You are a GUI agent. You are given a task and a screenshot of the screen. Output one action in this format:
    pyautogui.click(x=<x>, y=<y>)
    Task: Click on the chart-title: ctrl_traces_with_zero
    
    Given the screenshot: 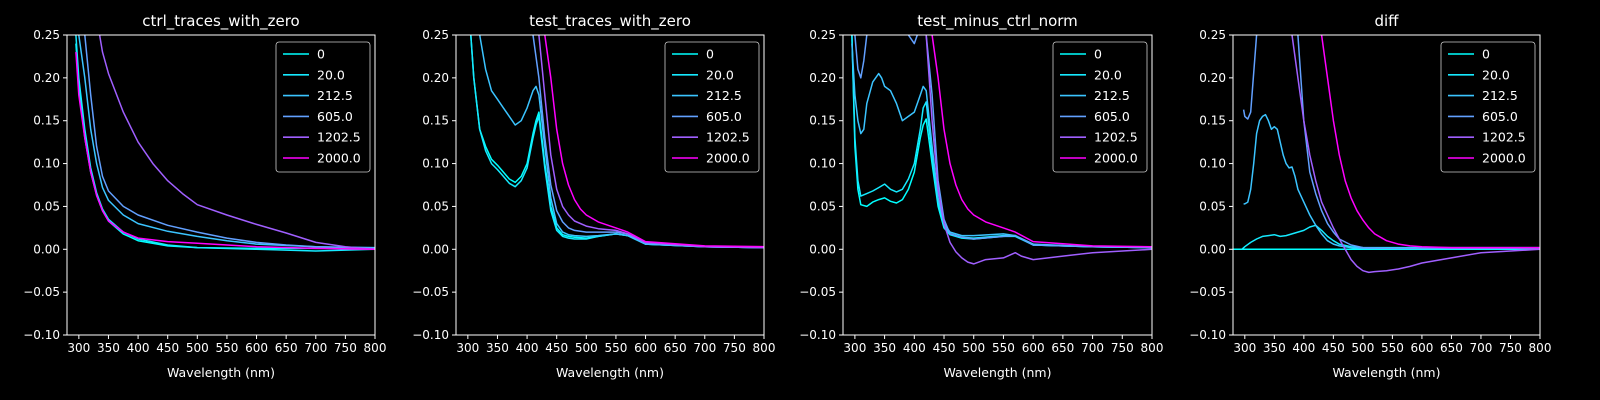 What is the action you would take?
    pyautogui.click(x=220, y=21)
    